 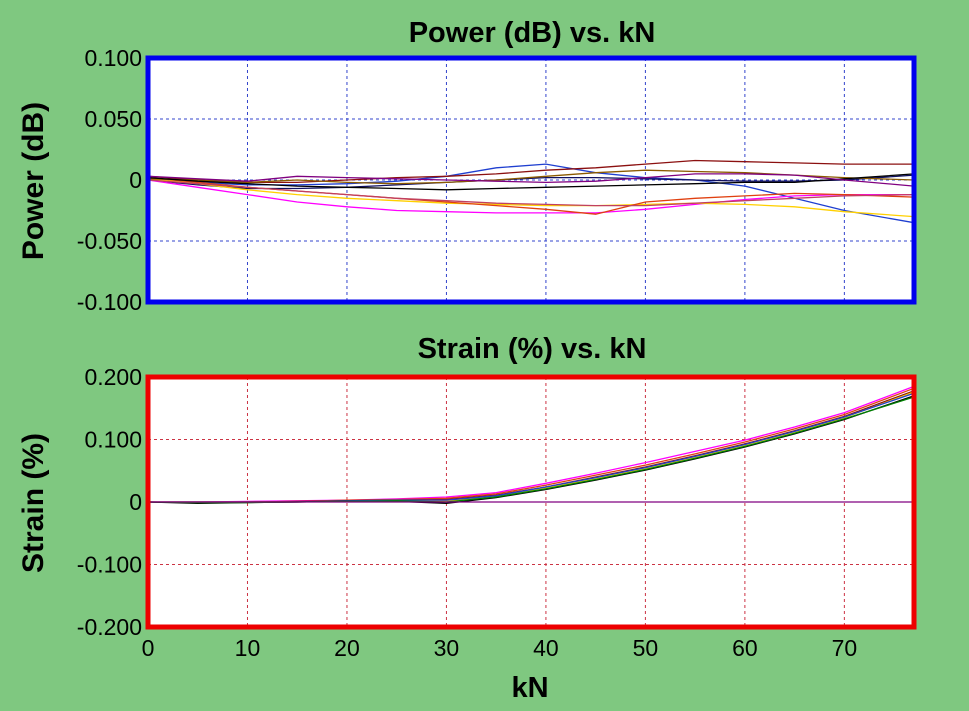 What do you see at coordinates (109, 241) in the screenshot?
I see `power-y-tick-label: -0.050` at bounding box center [109, 241].